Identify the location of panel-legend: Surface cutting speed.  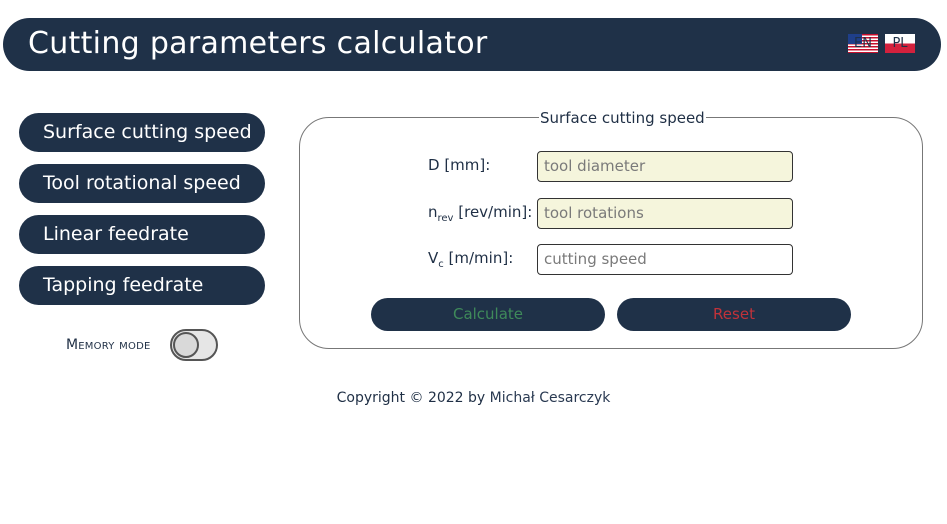
(622, 118).